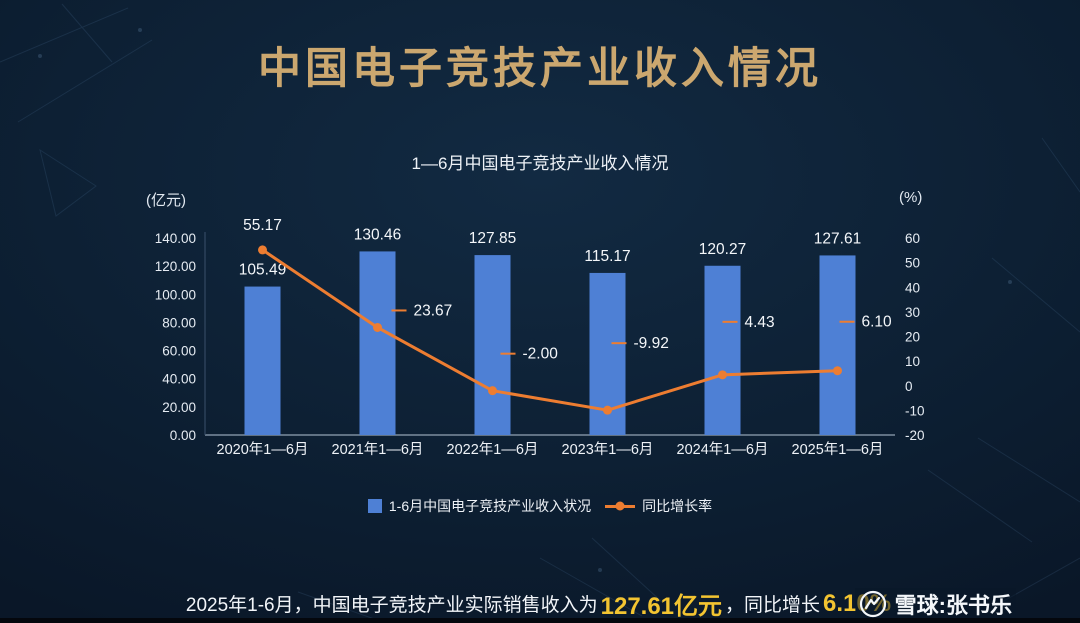  I want to click on category-label: 2025年1—6月, so click(838, 449).